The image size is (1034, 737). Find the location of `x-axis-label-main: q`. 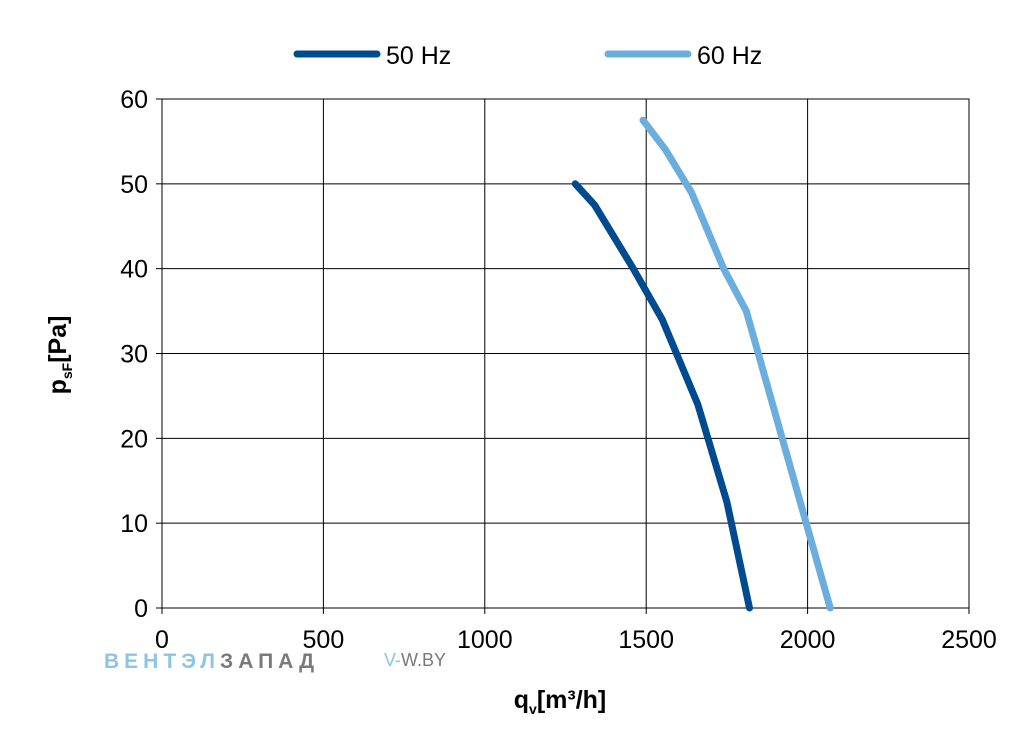

x-axis-label-main: q is located at coordinates (521, 700).